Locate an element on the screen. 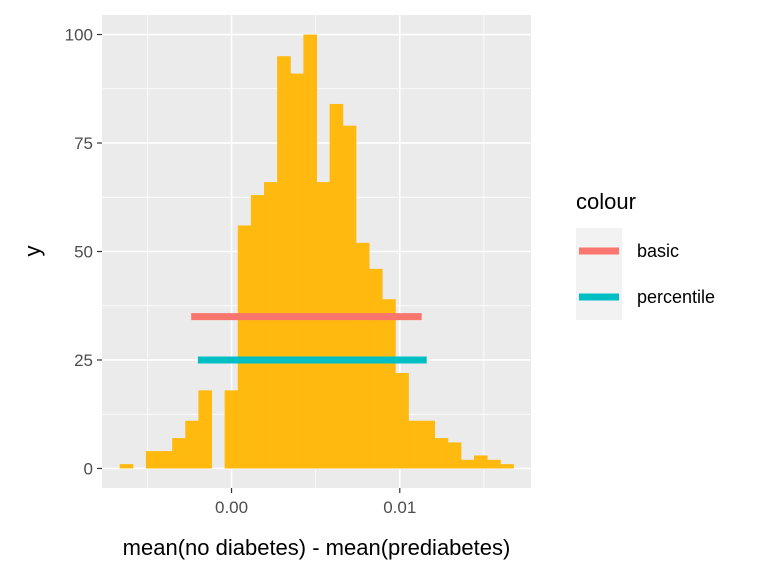  y-tick-label: 50 is located at coordinates (83, 252).